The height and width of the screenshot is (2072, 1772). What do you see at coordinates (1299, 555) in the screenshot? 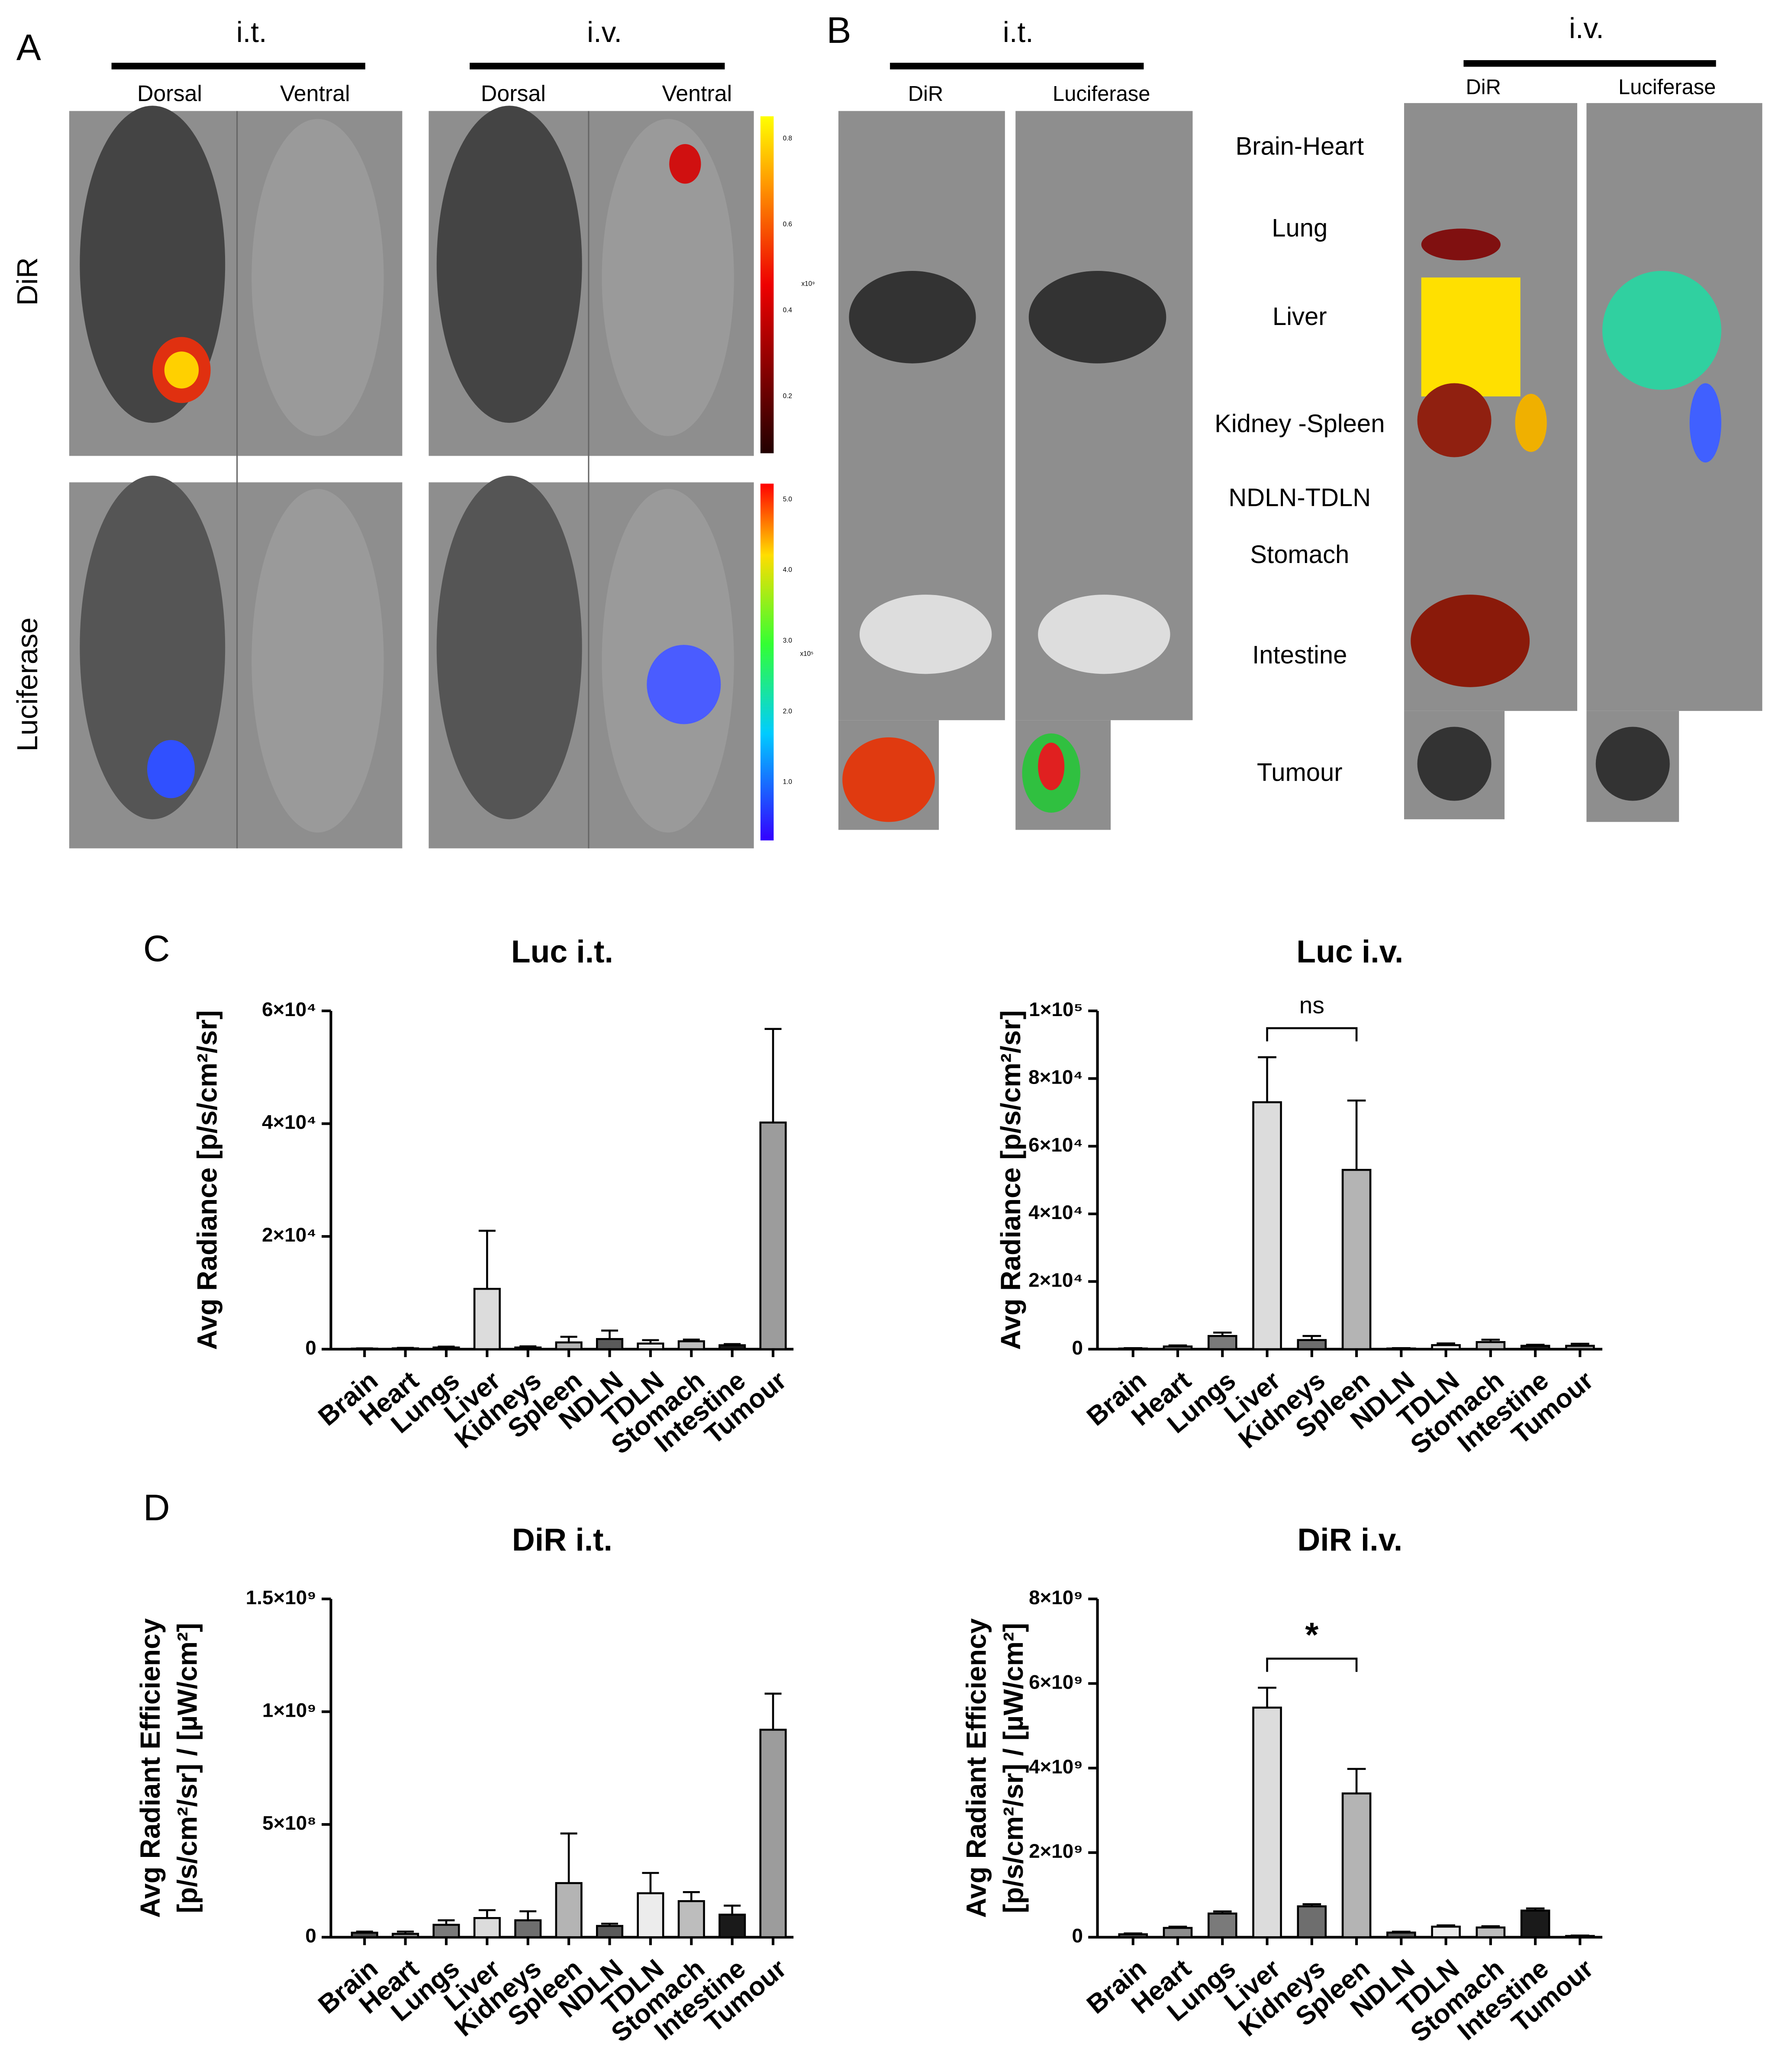
I see `organ-label: Stomach` at bounding box center [1299, 555].